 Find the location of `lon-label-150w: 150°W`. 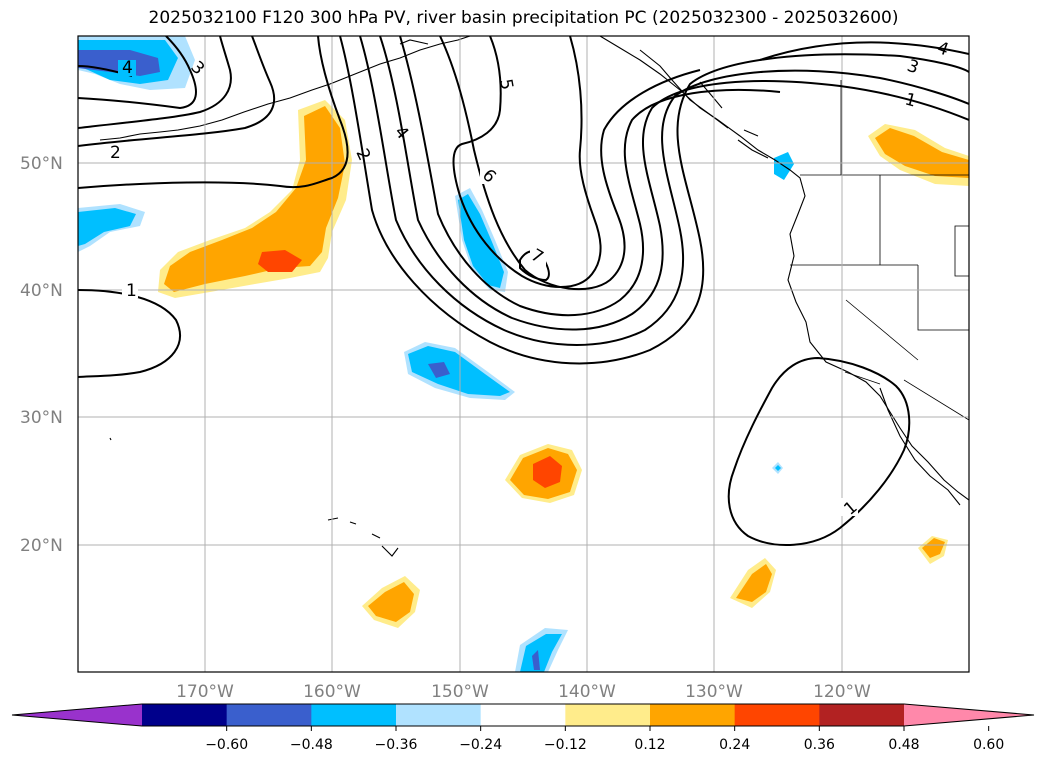

lon-label-150w: 150°W is located at coordinates (460, 692).